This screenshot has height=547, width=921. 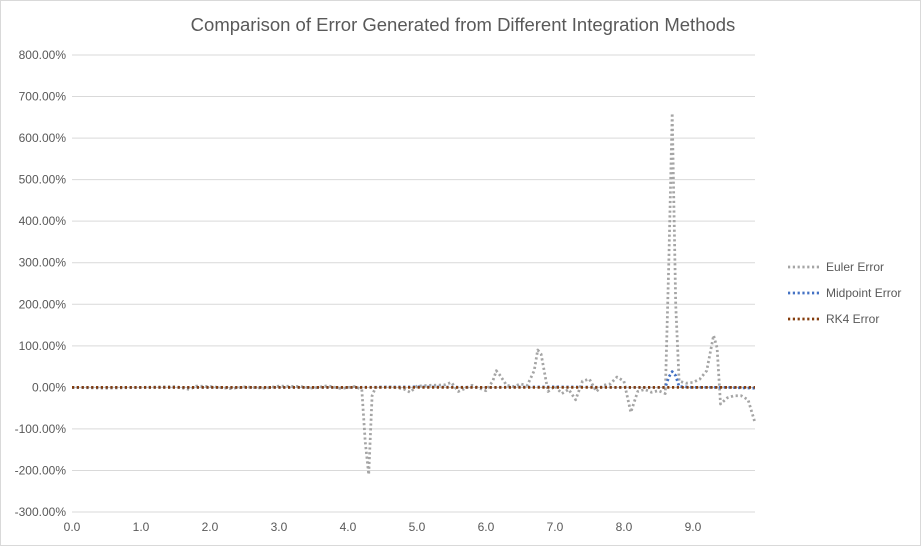 What do you see at coordinates (855, 267) in the screenshot?
I see `legend-label: Euler Error` at bounding box center [855, 267].